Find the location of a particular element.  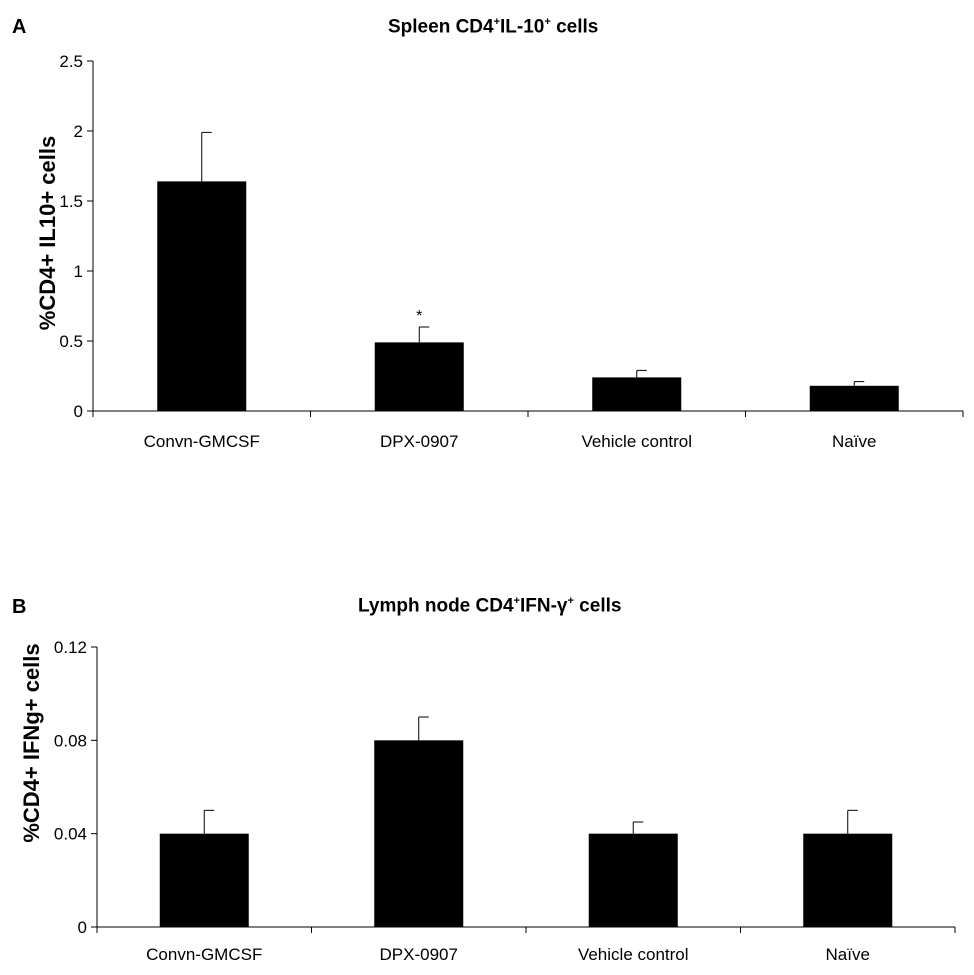

chart-title-a: Spleen CD4+IL-10+ cells is located at coordinates (493, 27).